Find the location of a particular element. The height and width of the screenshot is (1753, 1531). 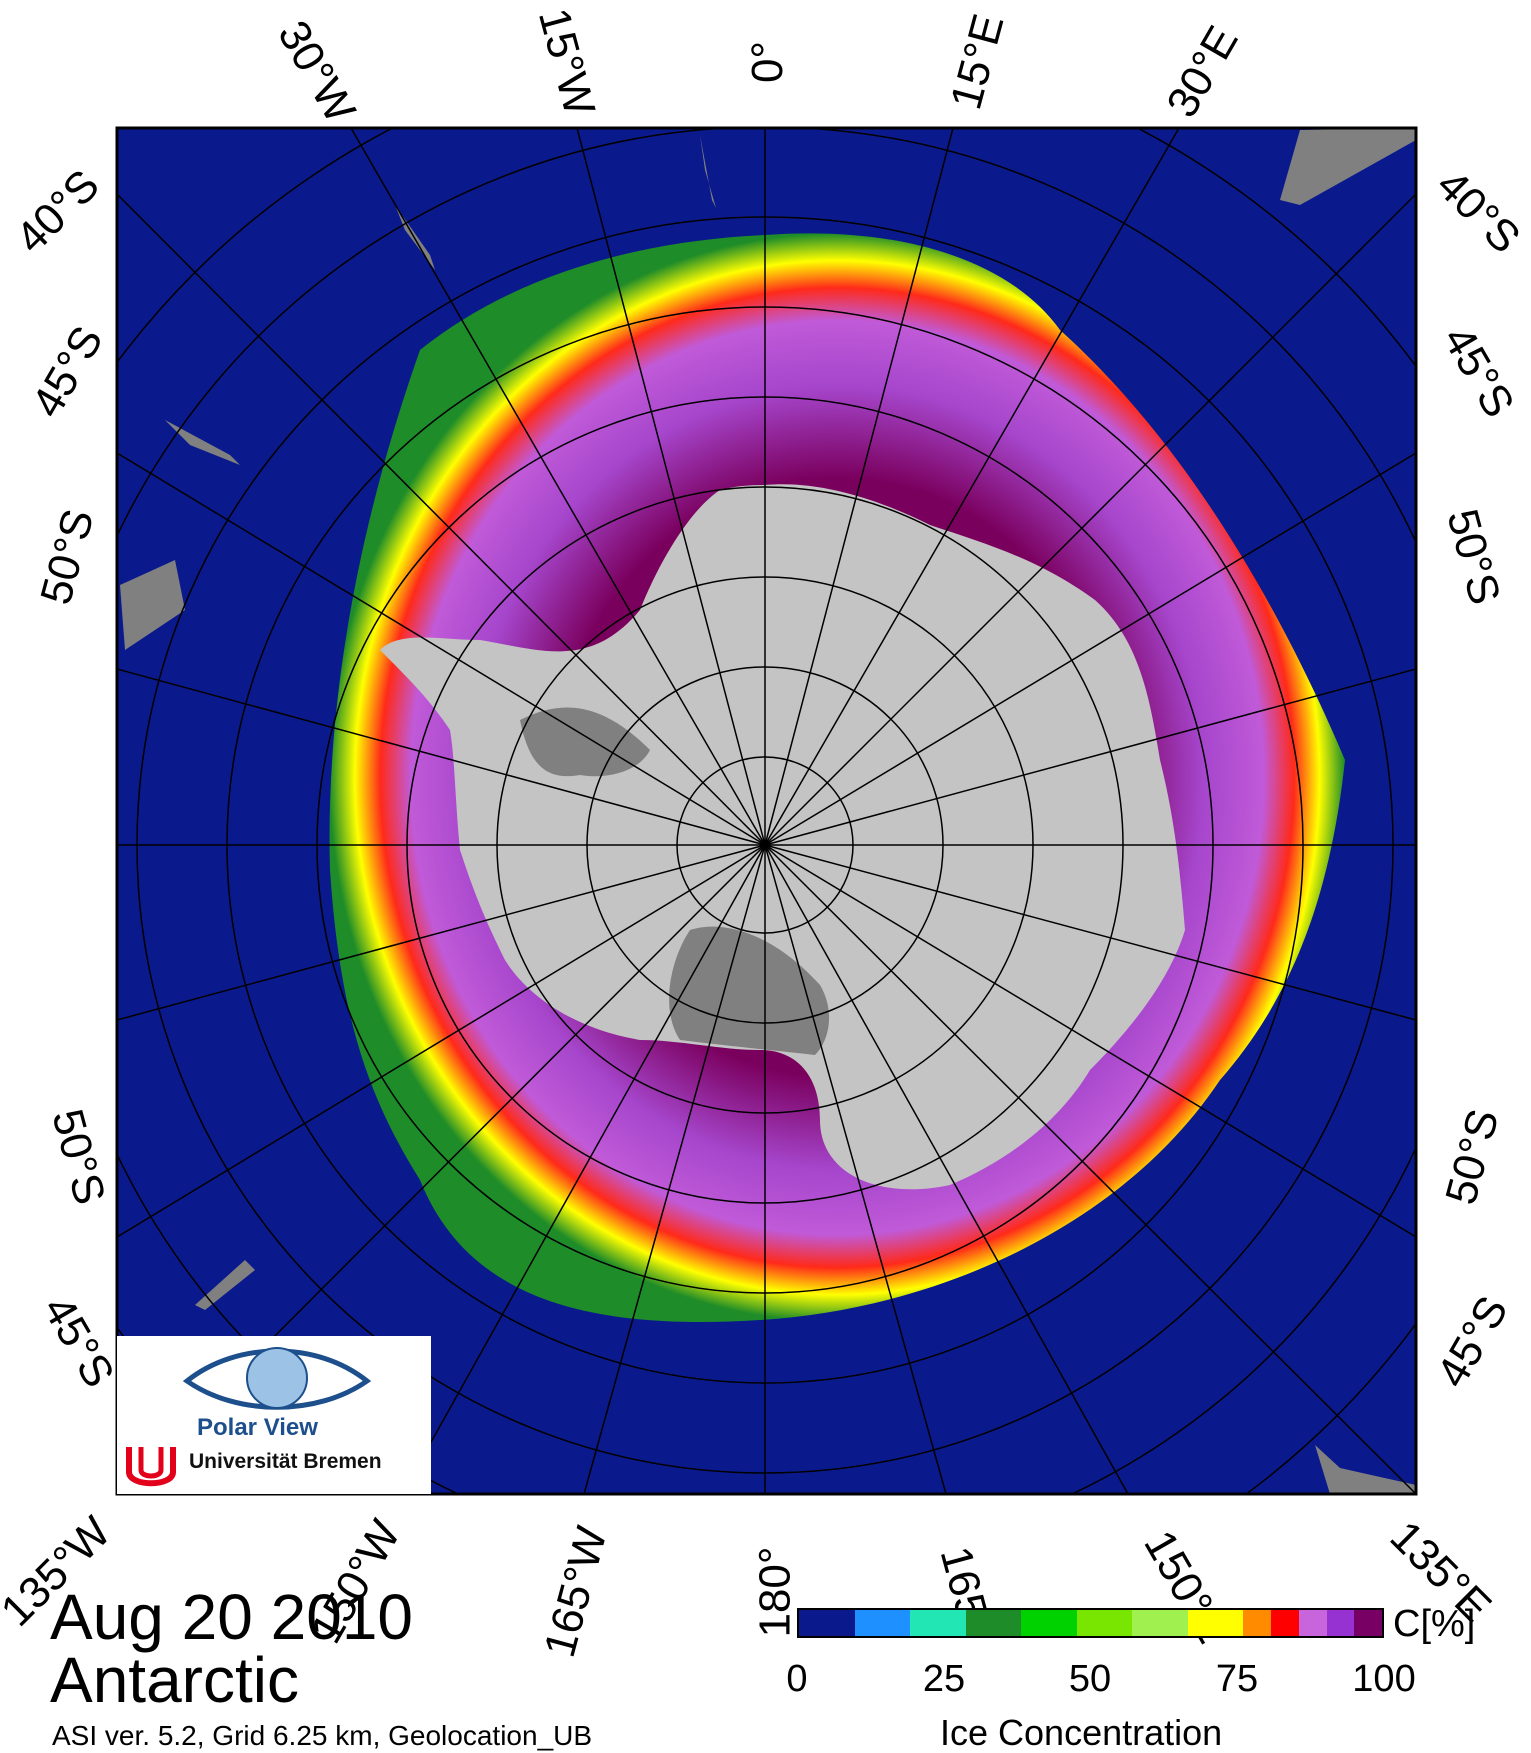

uni-bremen-icon is located at coordinates (151, 1467).